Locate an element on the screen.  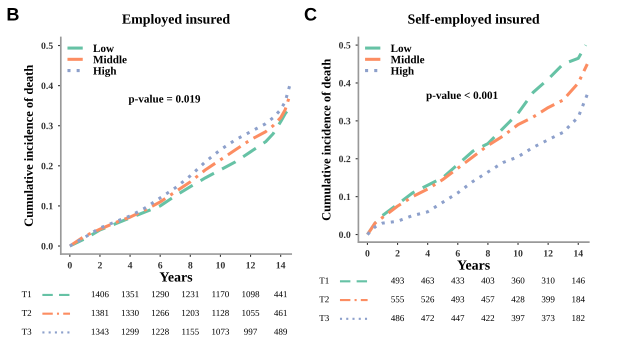
text: 1155 is located at coordinates (190, 331).